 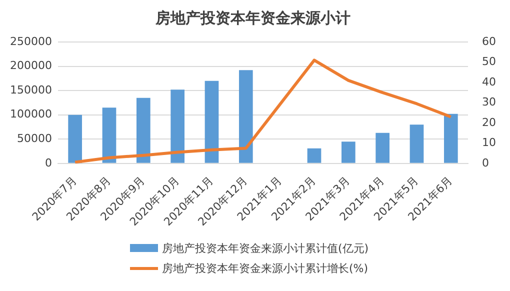 What do you see at coordinates (489, 61) in the screenshot?
I see `y2-tick-label: 50` at bounding box center [489, 61].